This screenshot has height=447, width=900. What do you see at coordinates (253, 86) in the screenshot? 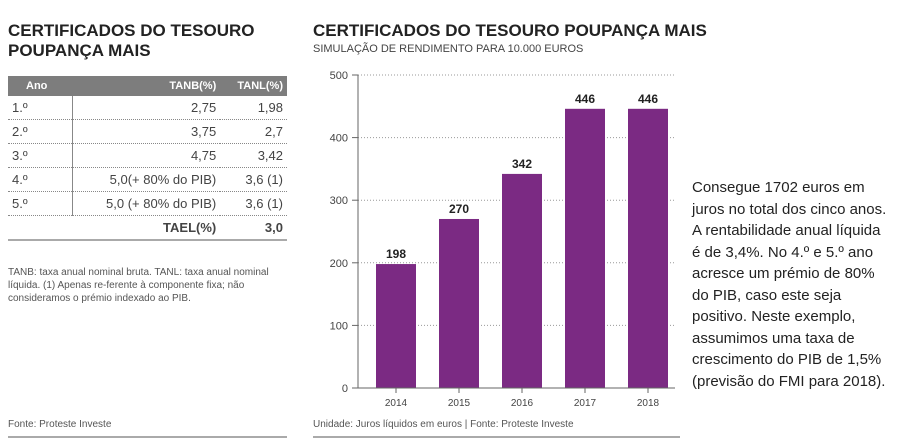
I see `header-tanl: TANL(%)` at bounding box center [253, 86].